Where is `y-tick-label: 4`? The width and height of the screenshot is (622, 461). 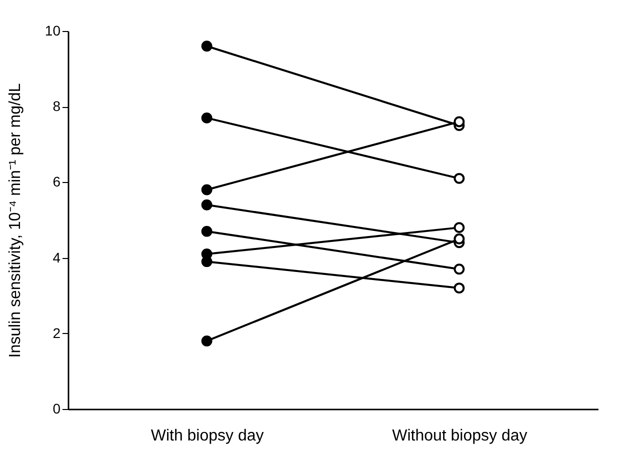 y-tick-label: 4 is located at coordinates (56, 257).